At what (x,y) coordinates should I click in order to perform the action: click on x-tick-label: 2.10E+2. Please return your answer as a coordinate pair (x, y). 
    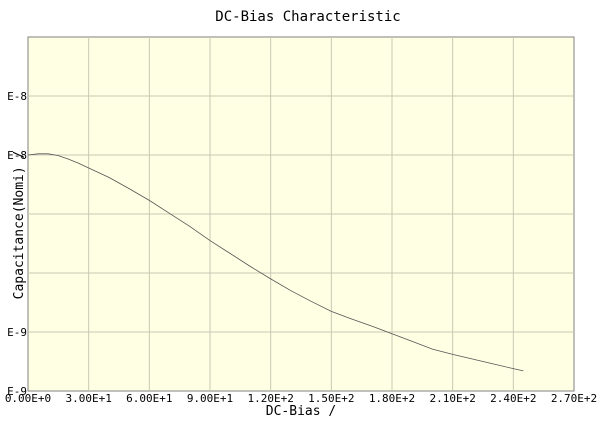
    Looking at the image, I should click on (452, 398).